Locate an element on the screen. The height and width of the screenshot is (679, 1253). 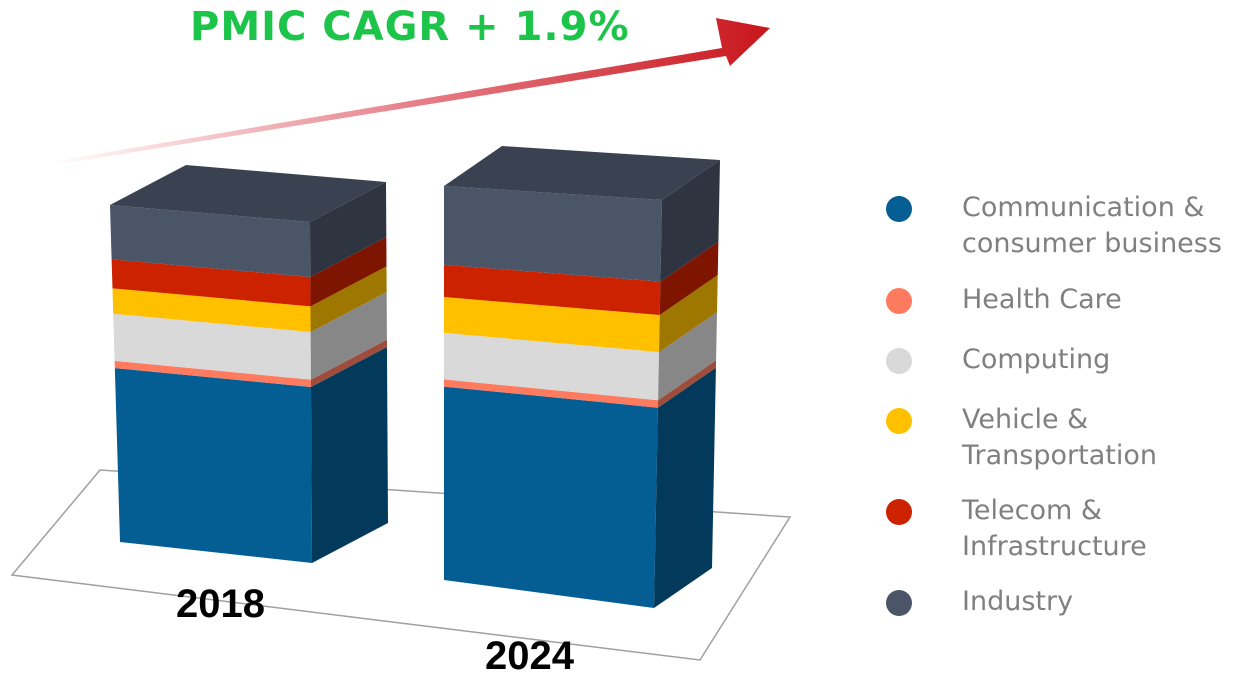
legend-label: Health Care is located at coordinates (1042, 299).